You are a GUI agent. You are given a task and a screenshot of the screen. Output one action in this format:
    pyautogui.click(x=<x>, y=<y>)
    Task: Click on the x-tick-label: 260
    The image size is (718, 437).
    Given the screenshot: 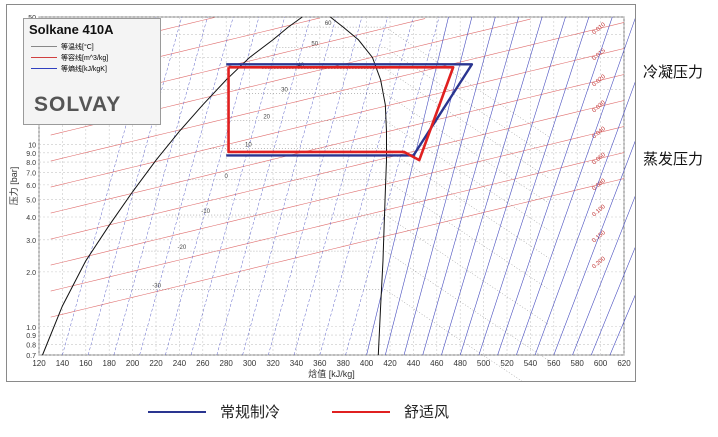 What is the action you would take?
    pyautogui.click(x=203, y=363)
    